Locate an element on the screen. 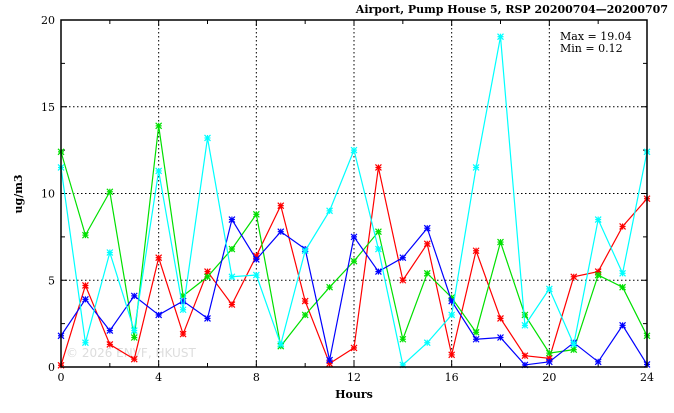  x-tick-label: 0 is located at coordinates (61, 377).